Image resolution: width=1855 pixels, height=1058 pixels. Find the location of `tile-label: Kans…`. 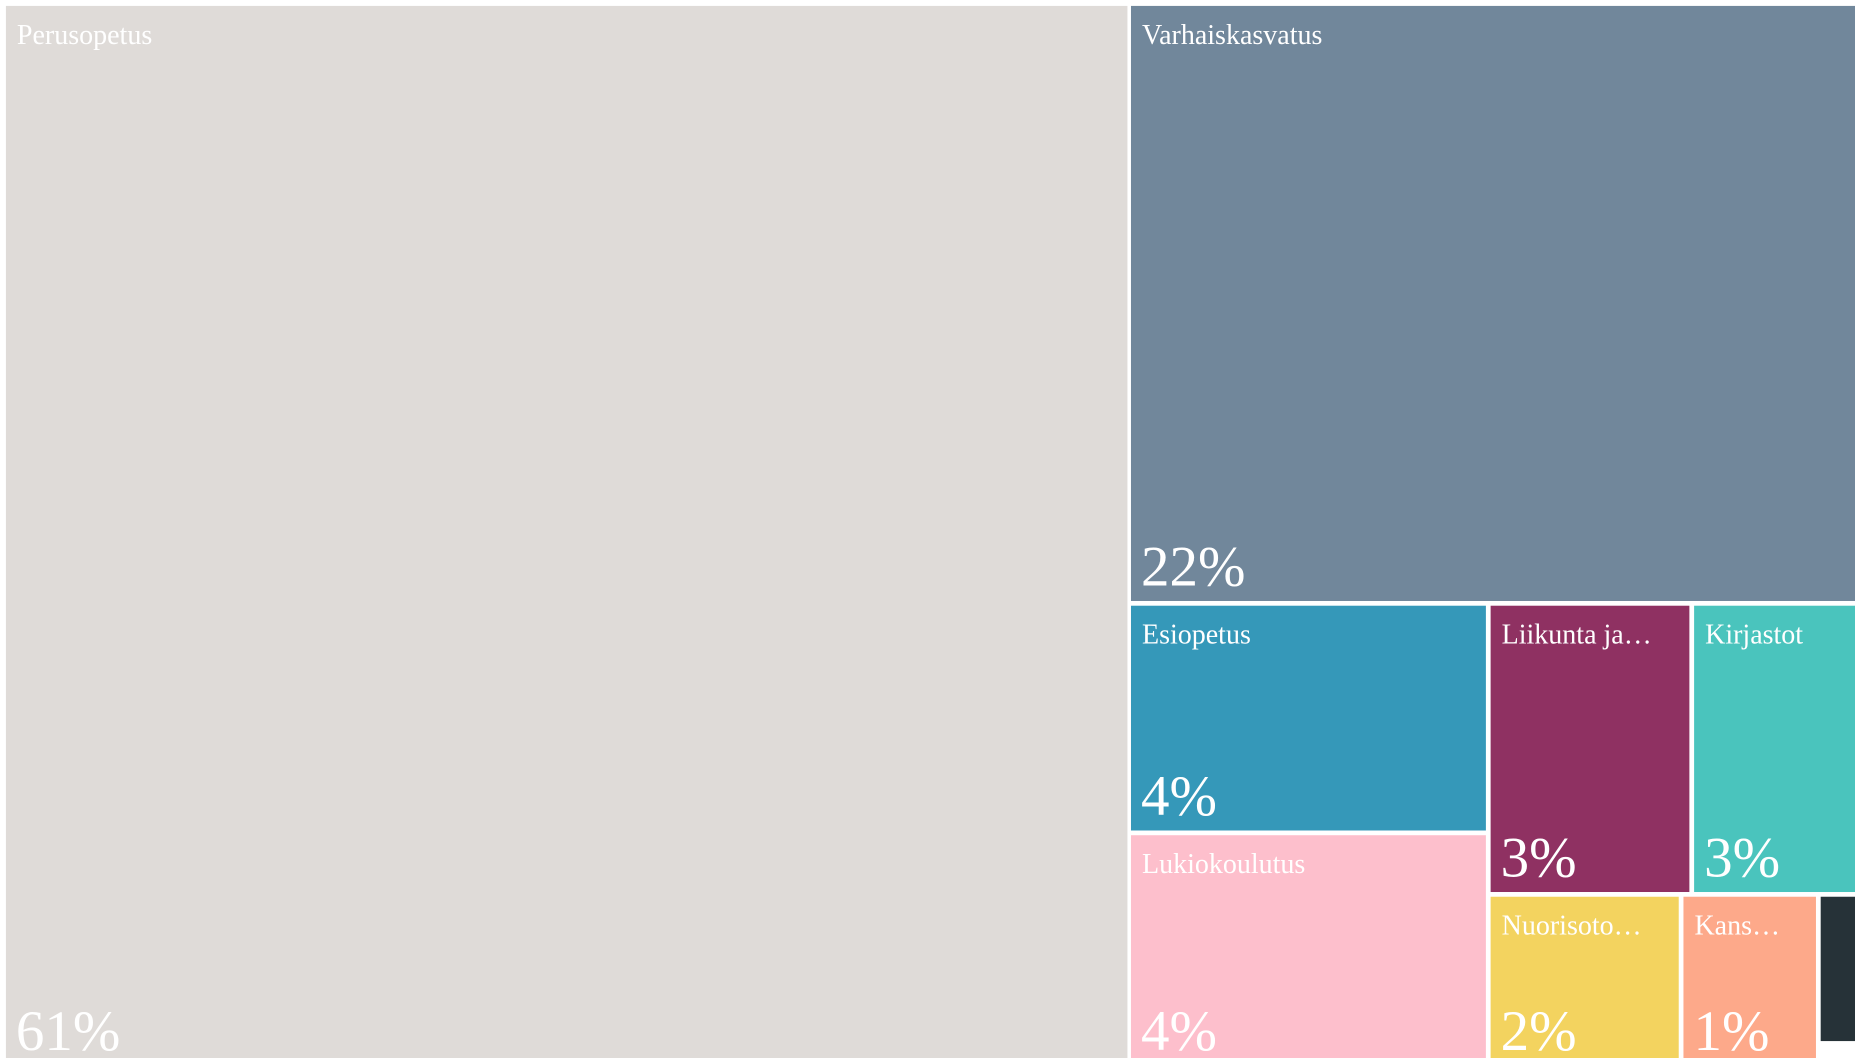

tile-label: Kans… is located at coordinates (1737, 926).